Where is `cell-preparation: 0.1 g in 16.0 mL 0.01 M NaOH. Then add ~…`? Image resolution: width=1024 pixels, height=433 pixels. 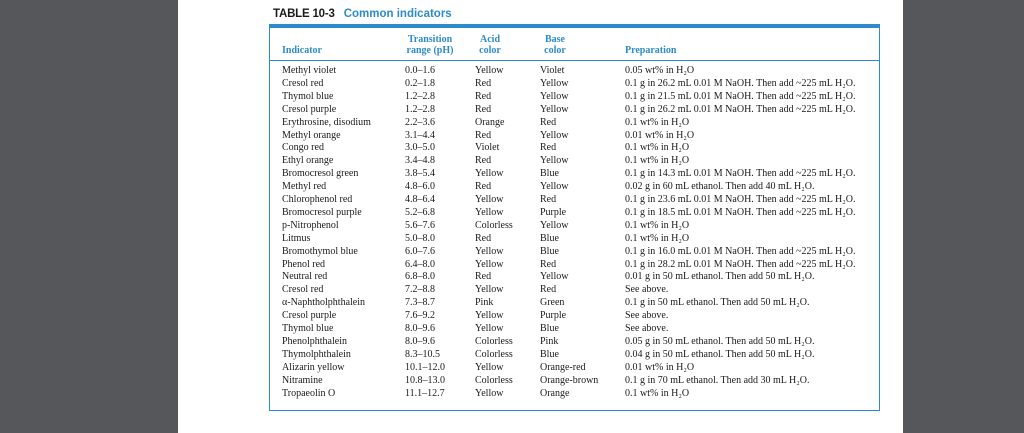
cell-preparation: 0.1 g in 16.0 mL 0.01 M NaOH. Then add ~… is located at coordinates (740, 251).